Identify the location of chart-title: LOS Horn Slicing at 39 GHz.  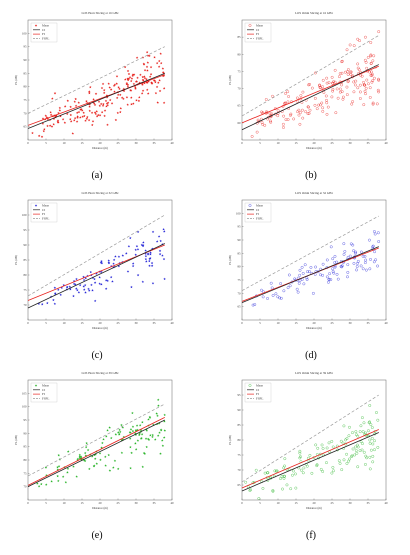
(100, 373).